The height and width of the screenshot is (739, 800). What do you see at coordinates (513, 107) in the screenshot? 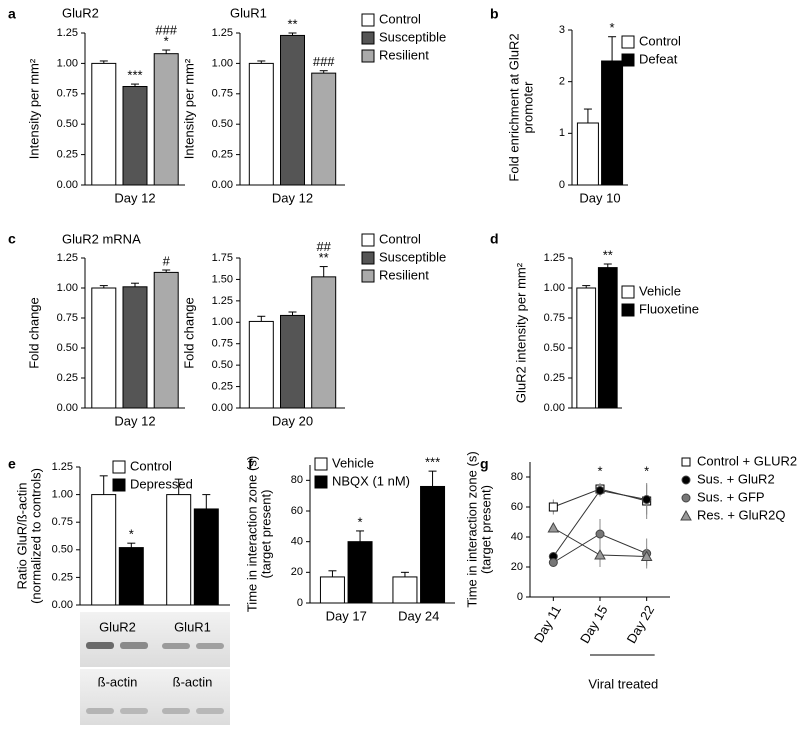
I see `y-axis-label: Fold enrichment at GluR2` at bounding box center [513, 107].